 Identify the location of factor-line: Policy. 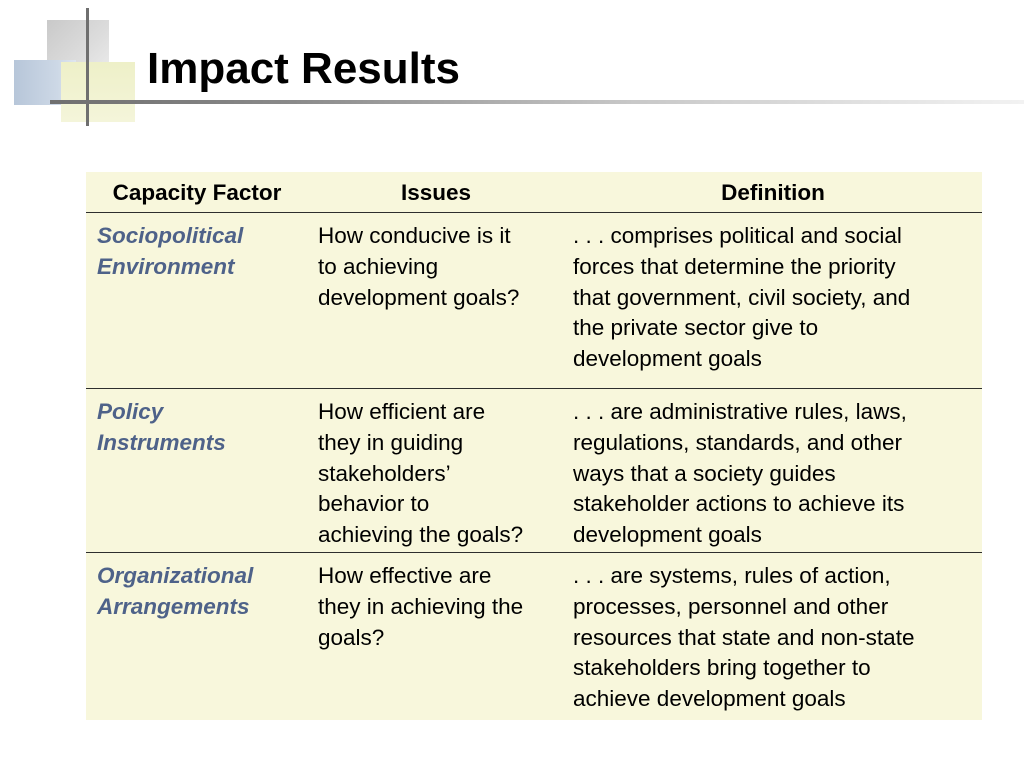
(130, 411).